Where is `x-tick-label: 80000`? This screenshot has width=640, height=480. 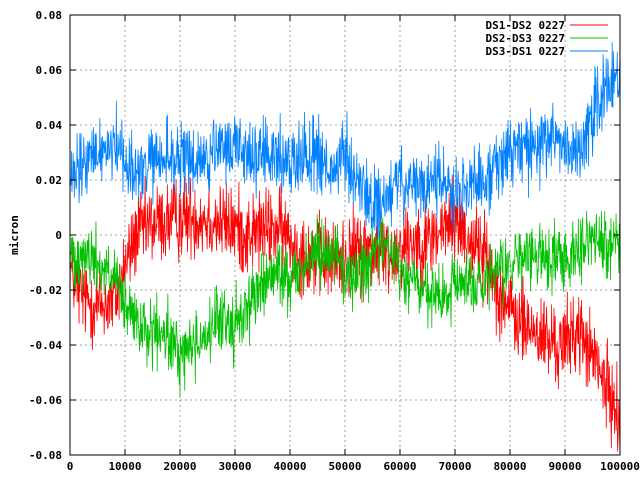 x-tick-label: 80000 is located at coordinates (509, 466).